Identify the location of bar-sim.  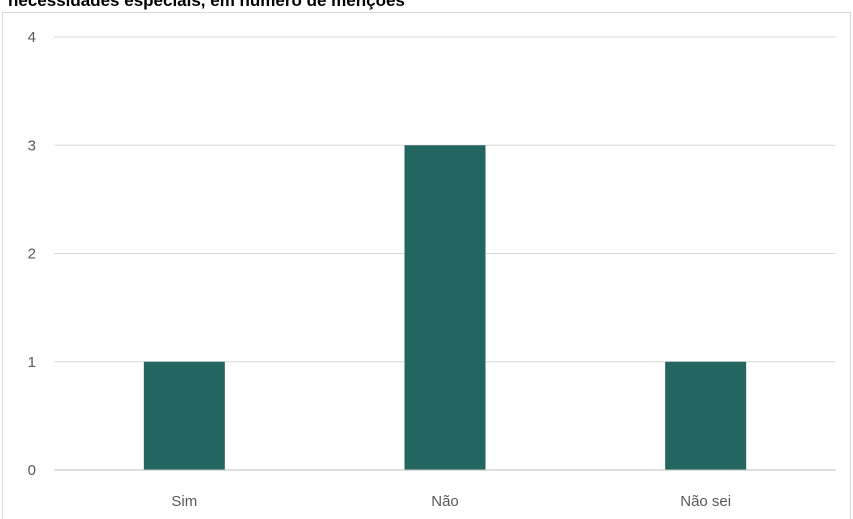
(184, 415).